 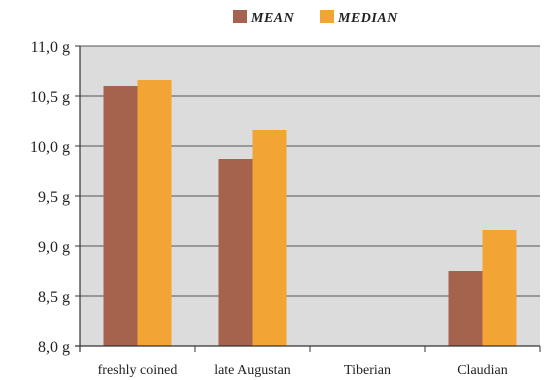 I want to click on x-category-label: freshly coined, so click(x=138, y=370).